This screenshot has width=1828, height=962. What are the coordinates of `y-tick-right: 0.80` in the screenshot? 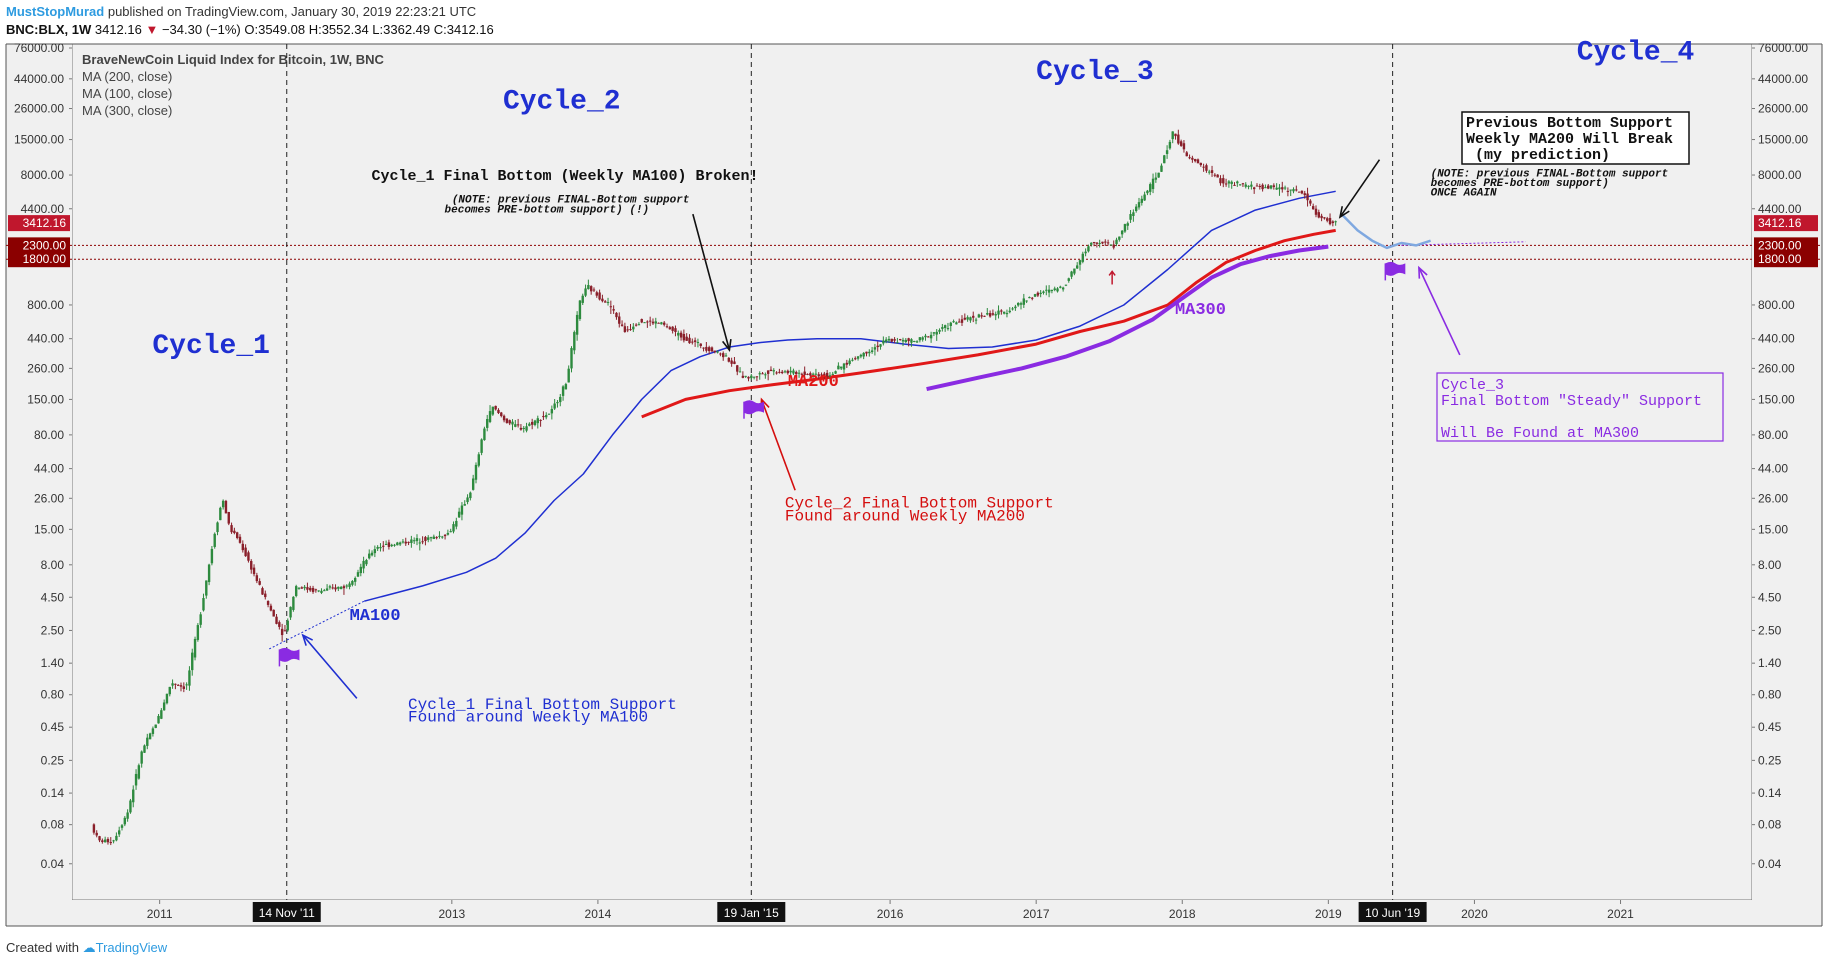 It's located at (1770, 695).